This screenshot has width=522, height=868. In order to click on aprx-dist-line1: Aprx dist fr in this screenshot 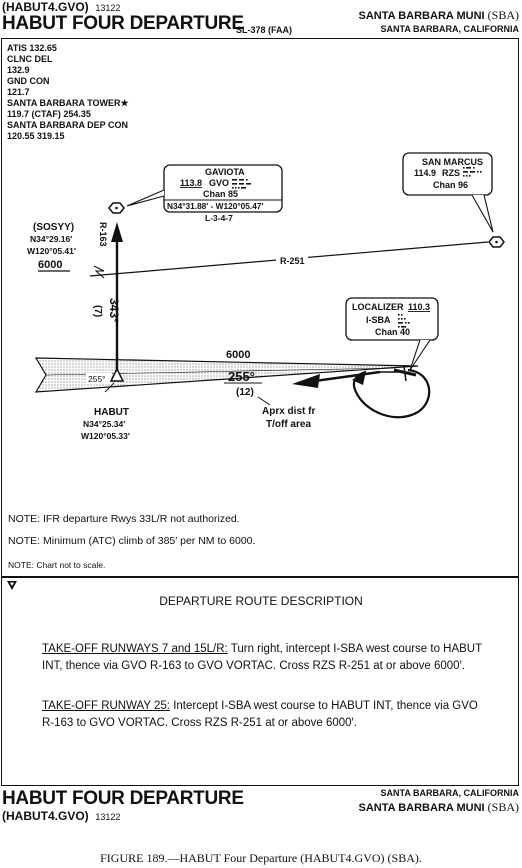, I will do `click(288, 411)`.